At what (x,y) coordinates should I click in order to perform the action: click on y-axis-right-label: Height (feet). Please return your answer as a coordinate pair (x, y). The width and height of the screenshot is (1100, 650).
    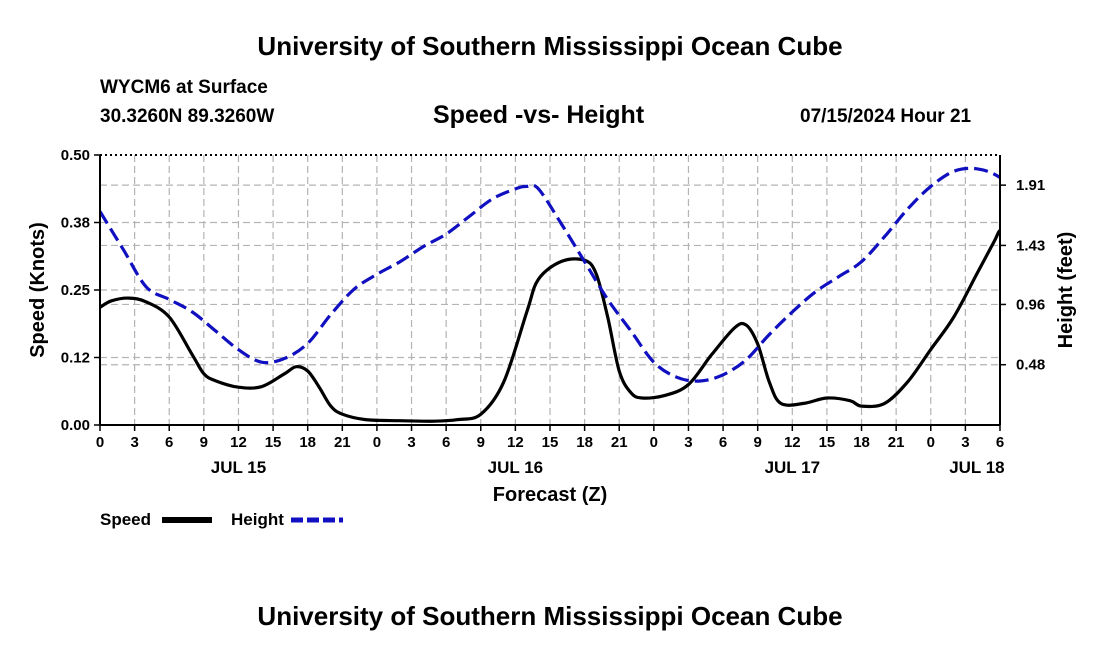
    Looking at the image, I should click on (1066, 290).